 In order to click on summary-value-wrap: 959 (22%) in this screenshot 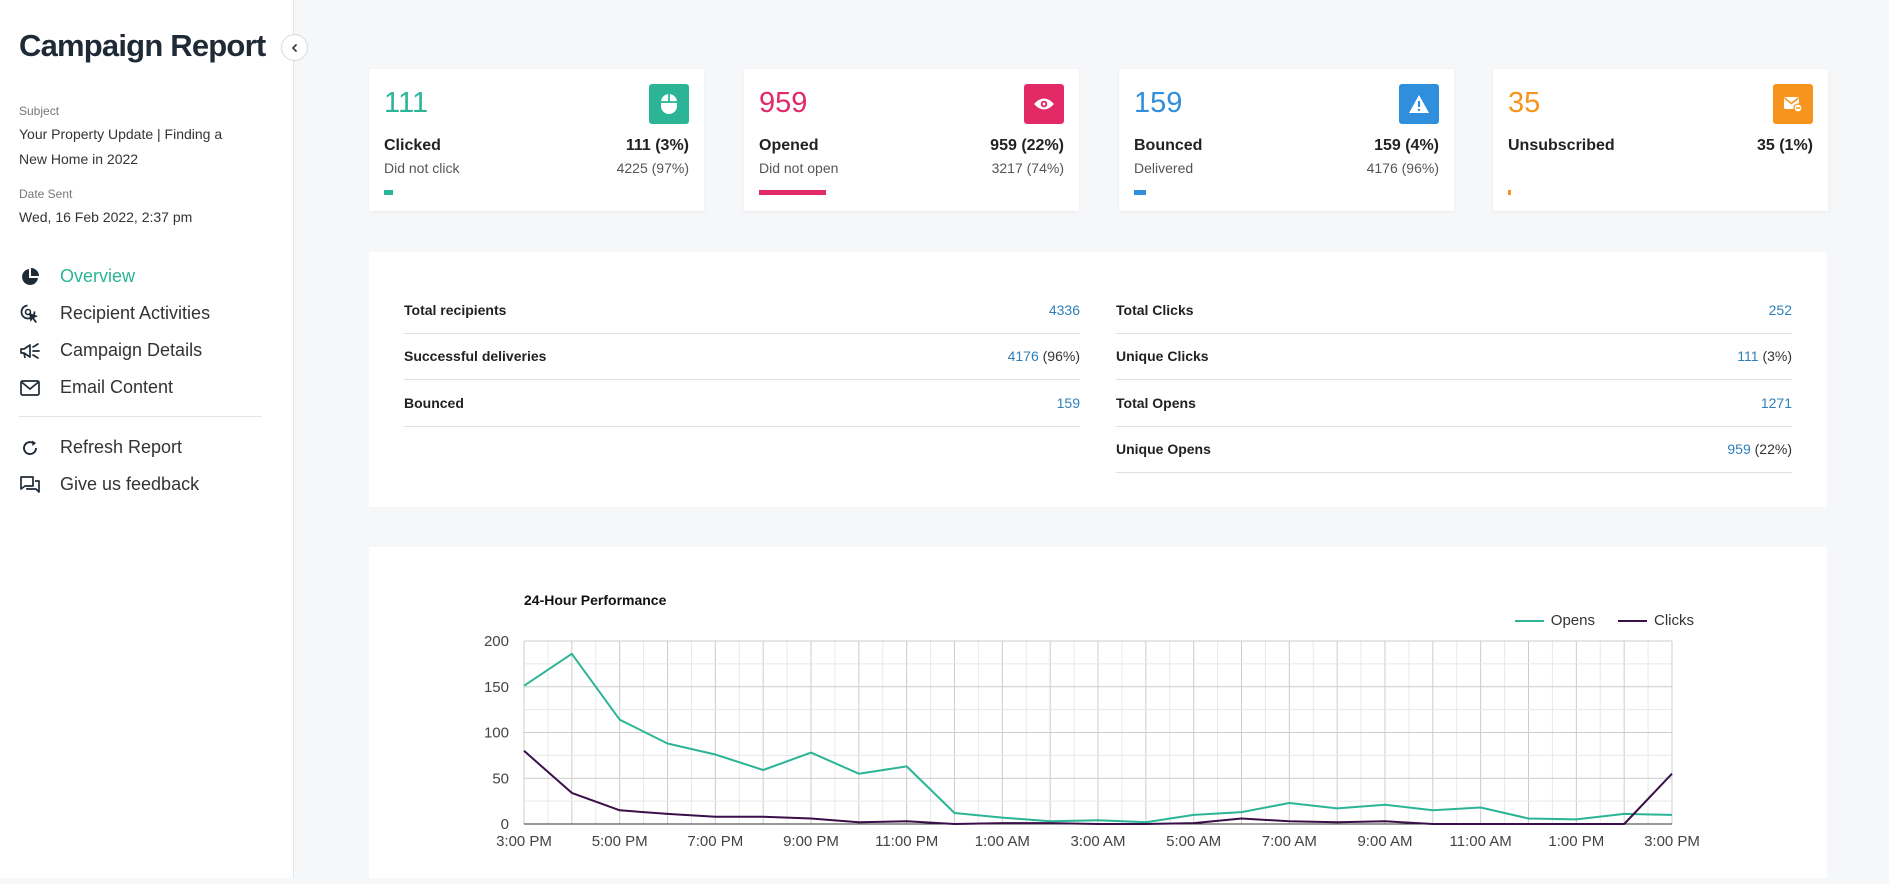, I will do `click(1759, 449)`.